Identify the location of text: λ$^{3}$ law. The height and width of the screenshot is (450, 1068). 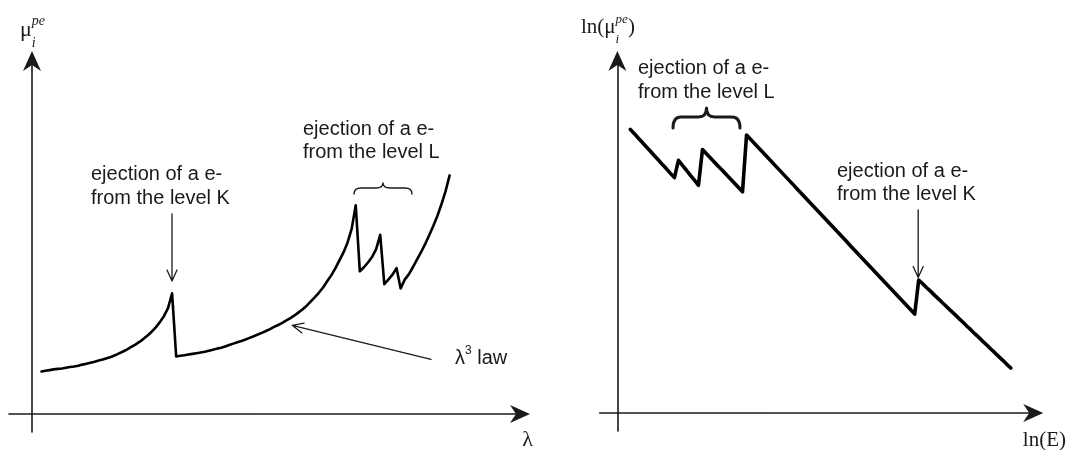
(481, 355).